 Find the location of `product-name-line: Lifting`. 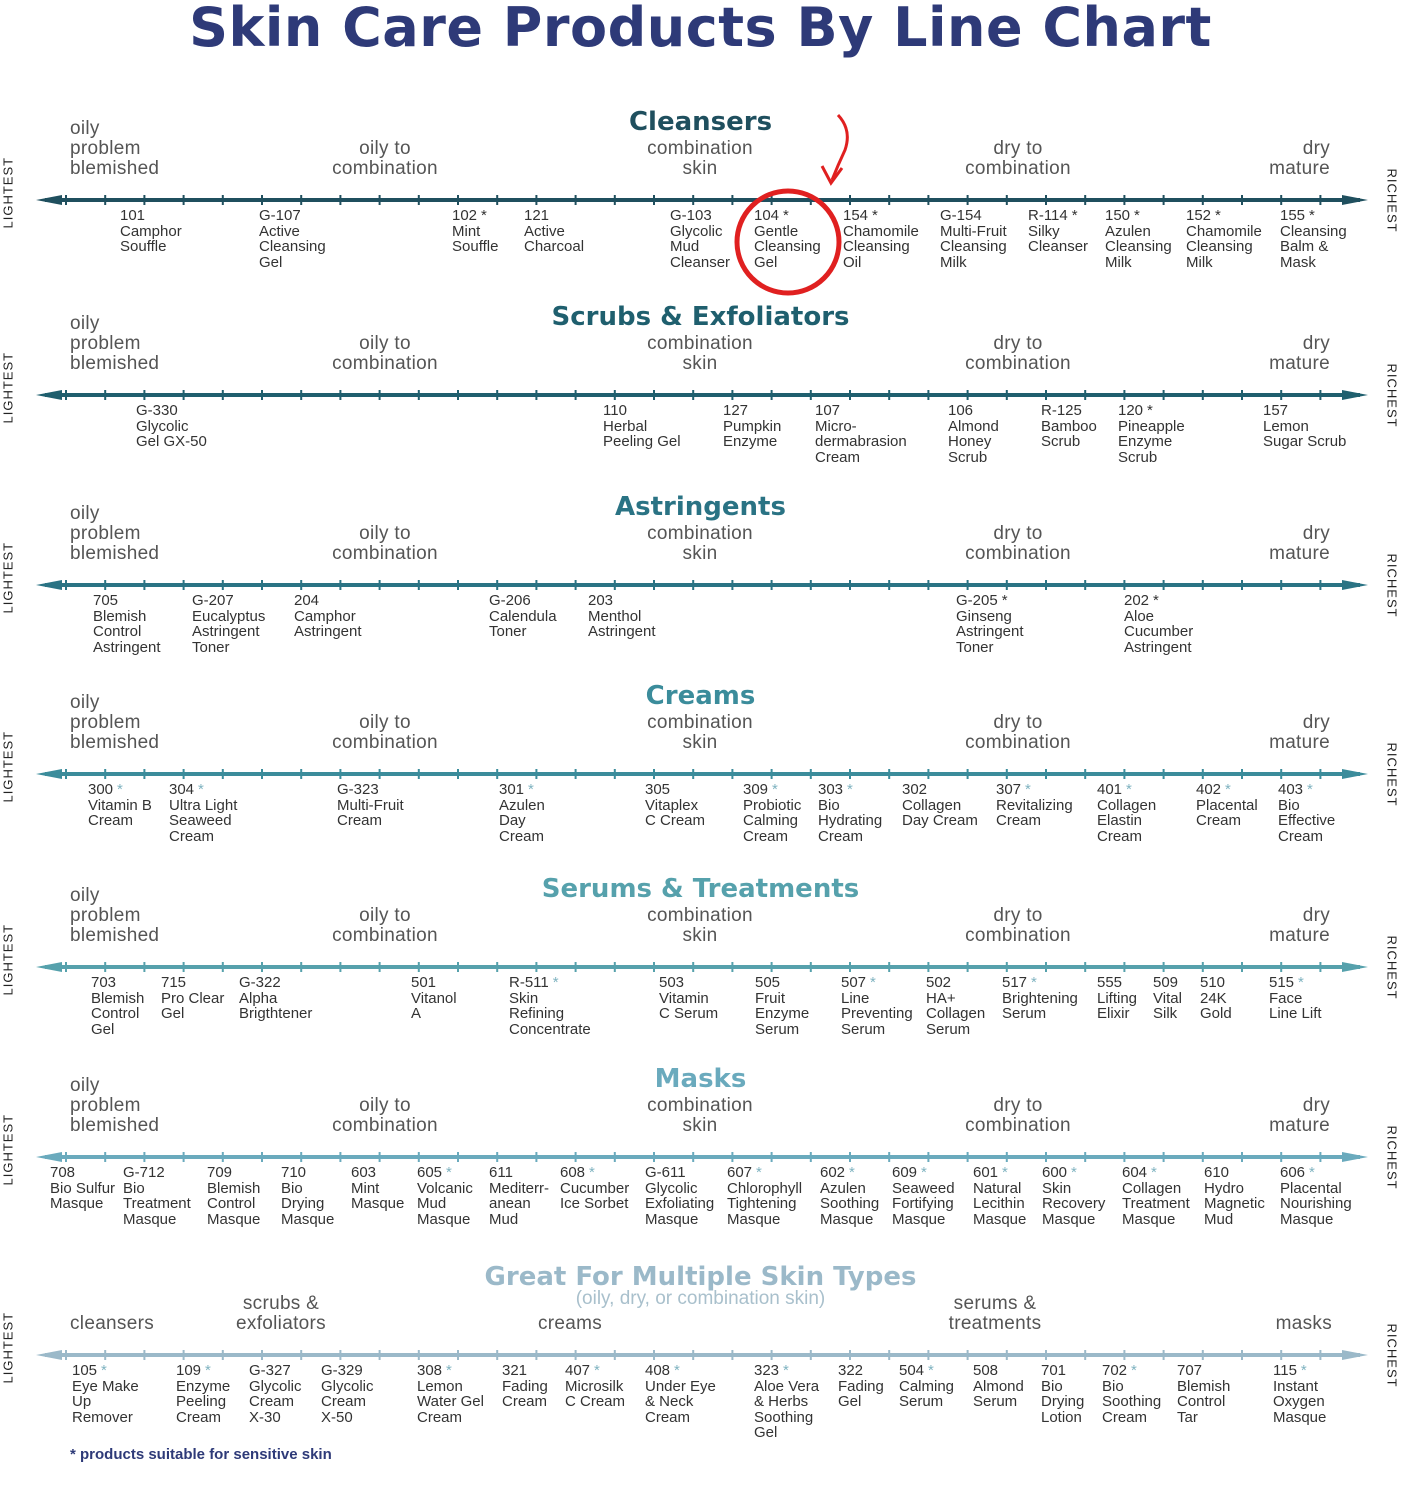

product-name-line: Lifting is located at coordinates (1117, 998).